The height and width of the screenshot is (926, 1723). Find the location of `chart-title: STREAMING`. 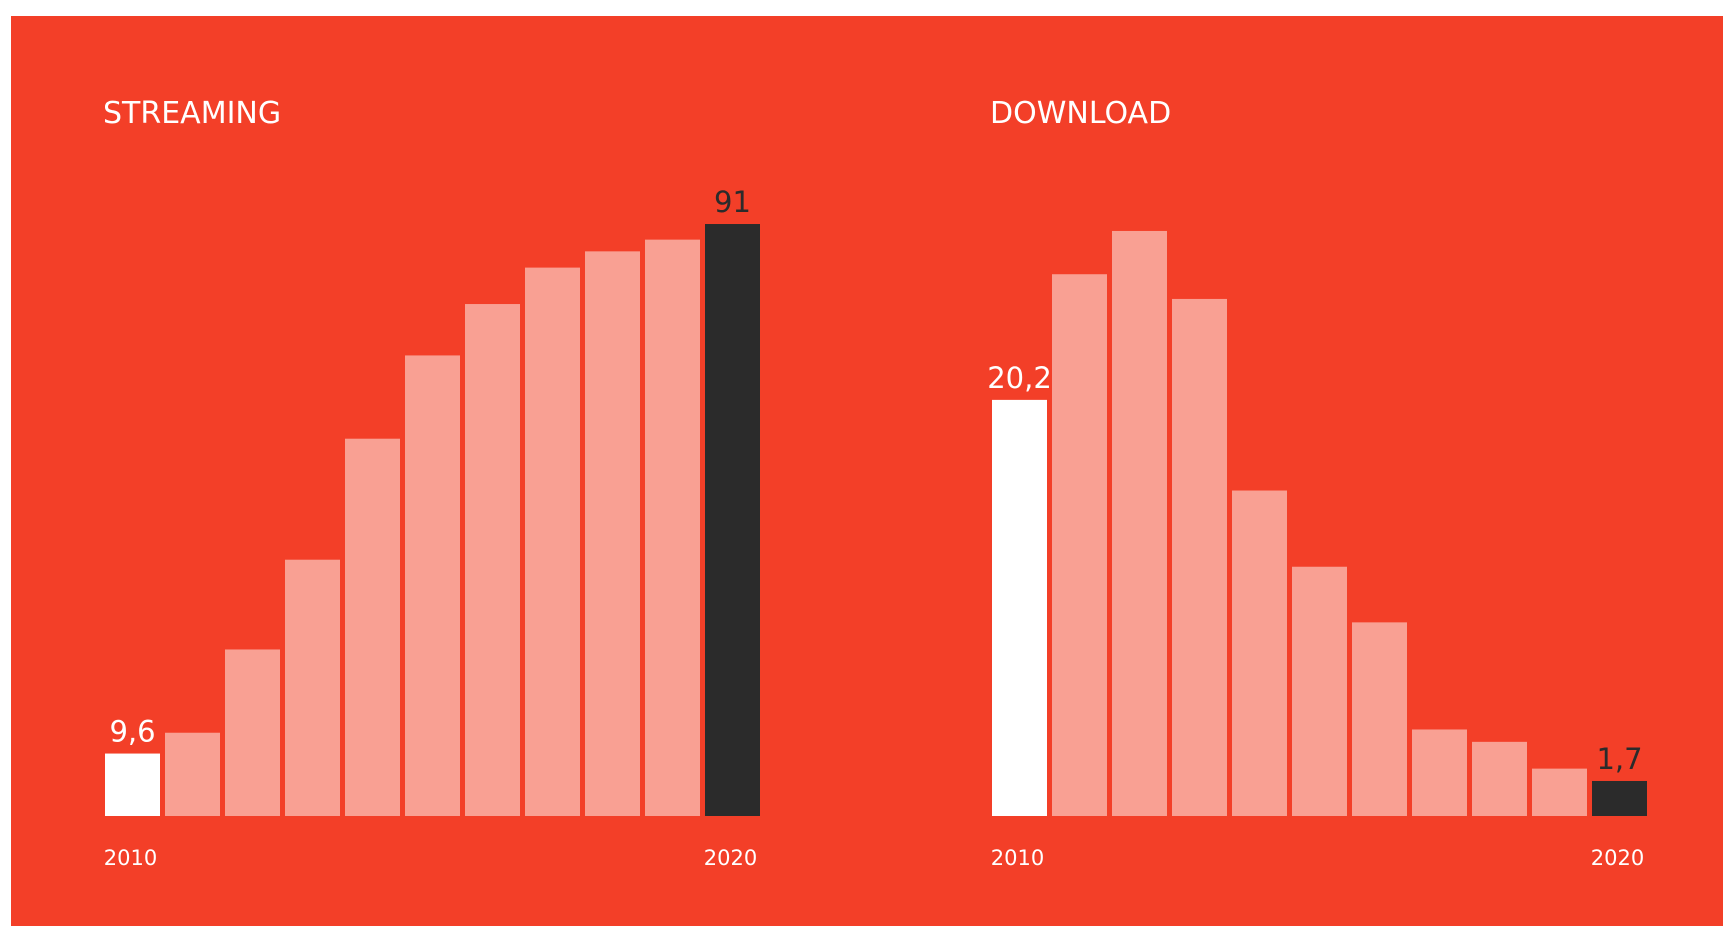

chart-title: STREAMING is located at coordinates (192, 113).